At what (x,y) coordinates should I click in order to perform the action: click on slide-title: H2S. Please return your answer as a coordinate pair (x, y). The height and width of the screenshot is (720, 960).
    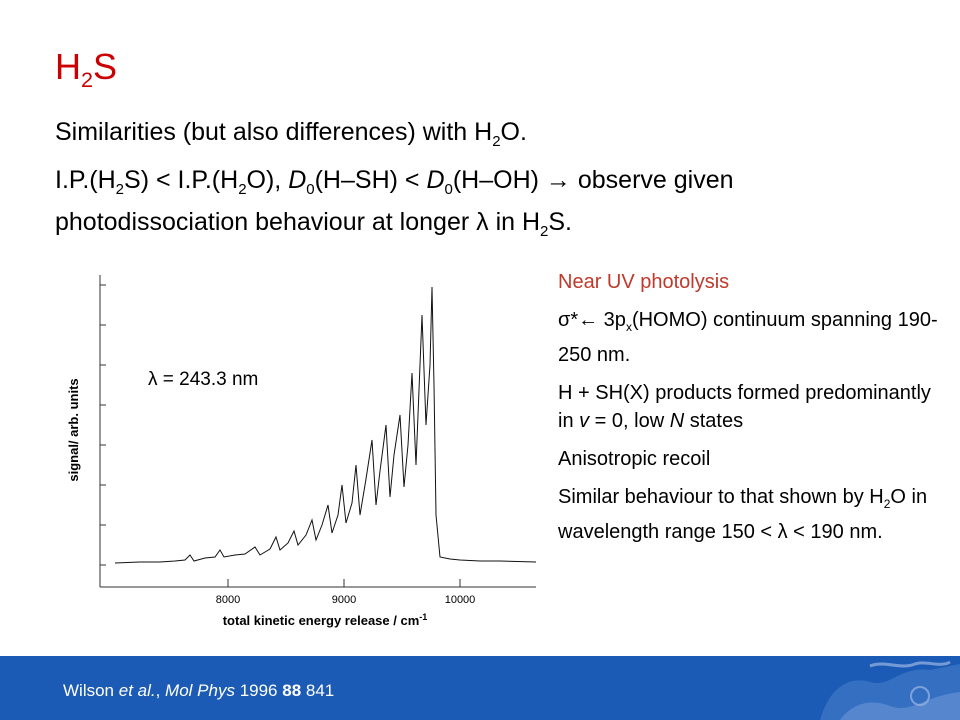
    Looking at the image, I should click on (86, 69).